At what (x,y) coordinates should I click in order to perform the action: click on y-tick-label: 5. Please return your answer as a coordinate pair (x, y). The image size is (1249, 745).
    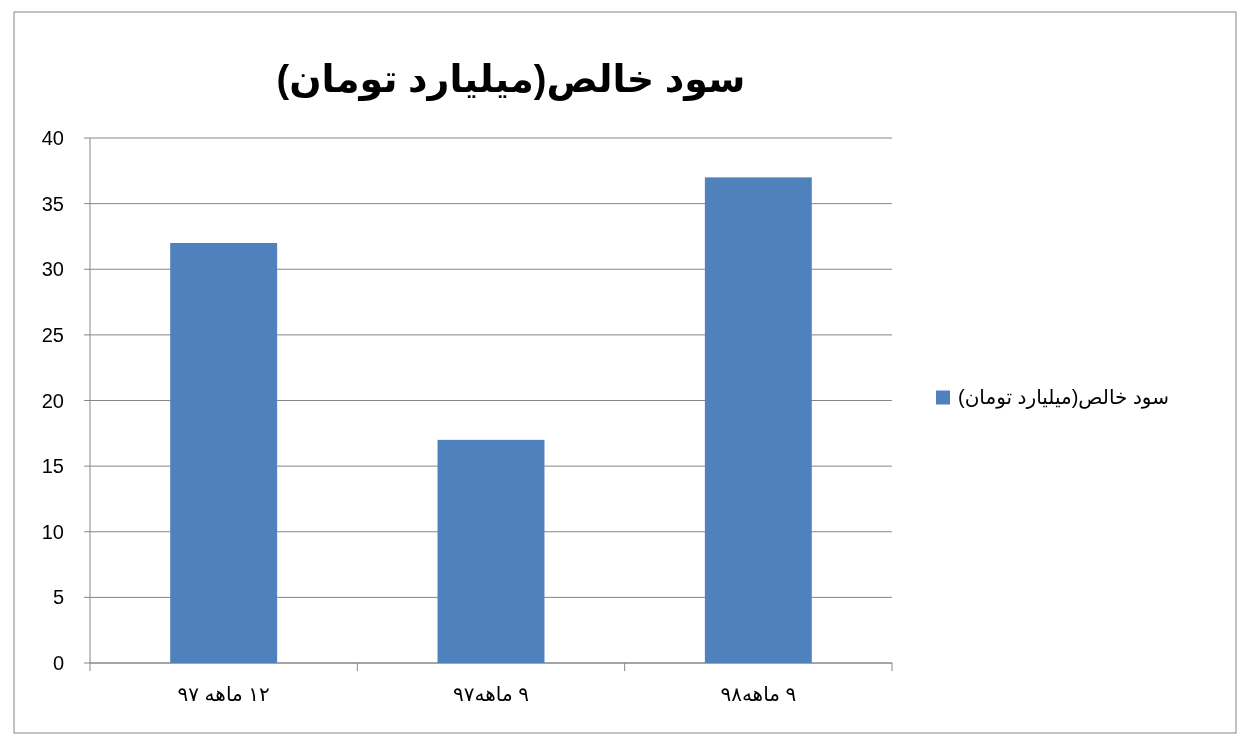
    Looking at the image, I should click on (58, 597).